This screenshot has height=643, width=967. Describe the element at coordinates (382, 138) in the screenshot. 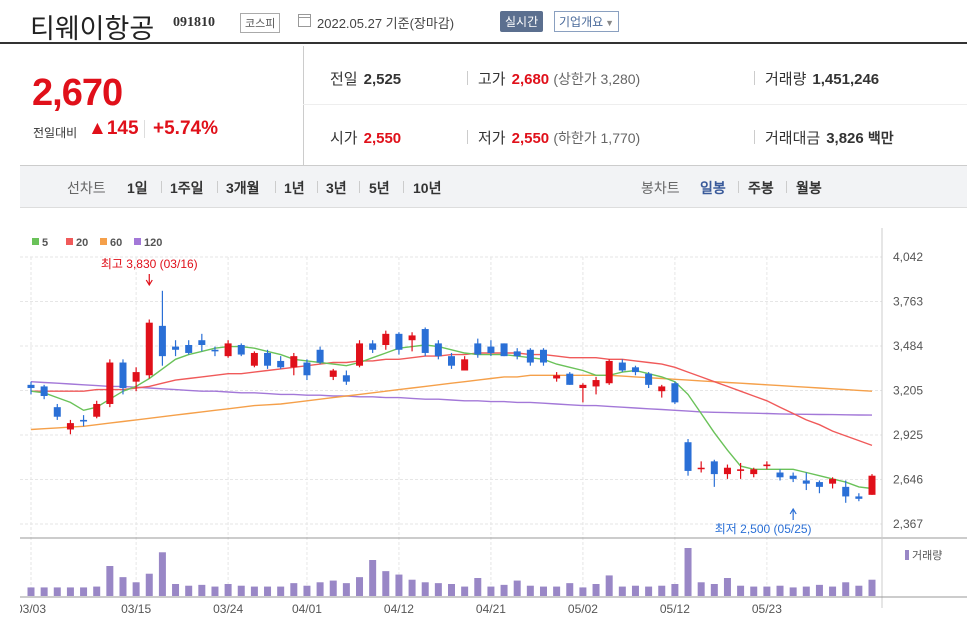

I see `open-value: 2,550` at that location.